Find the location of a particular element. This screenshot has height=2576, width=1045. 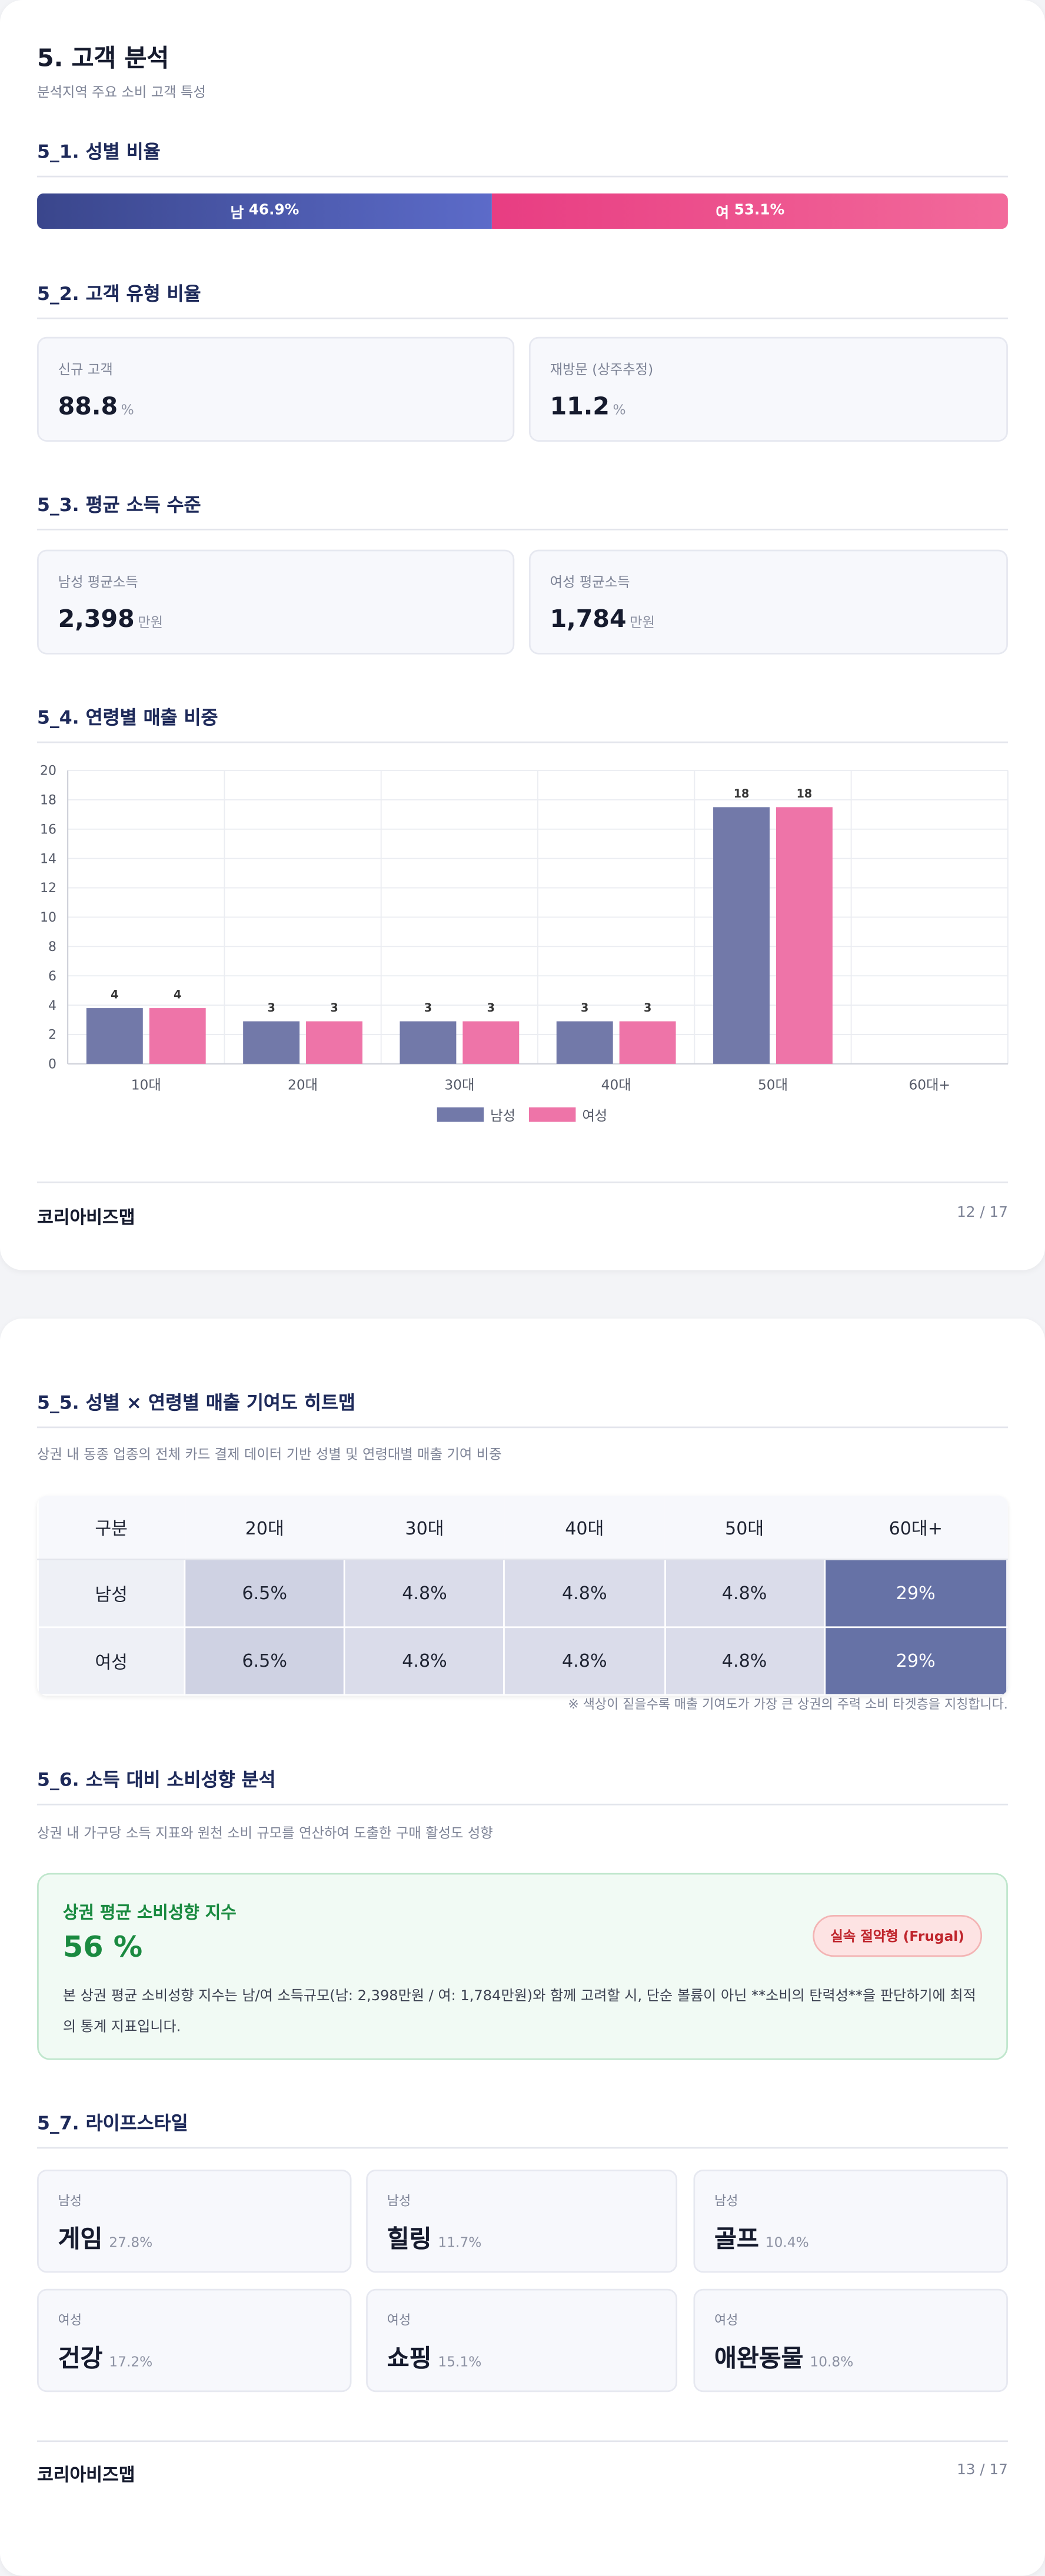

lifestyle-name-row: 힐링 11.7% is located at coordinates (435, 2238).